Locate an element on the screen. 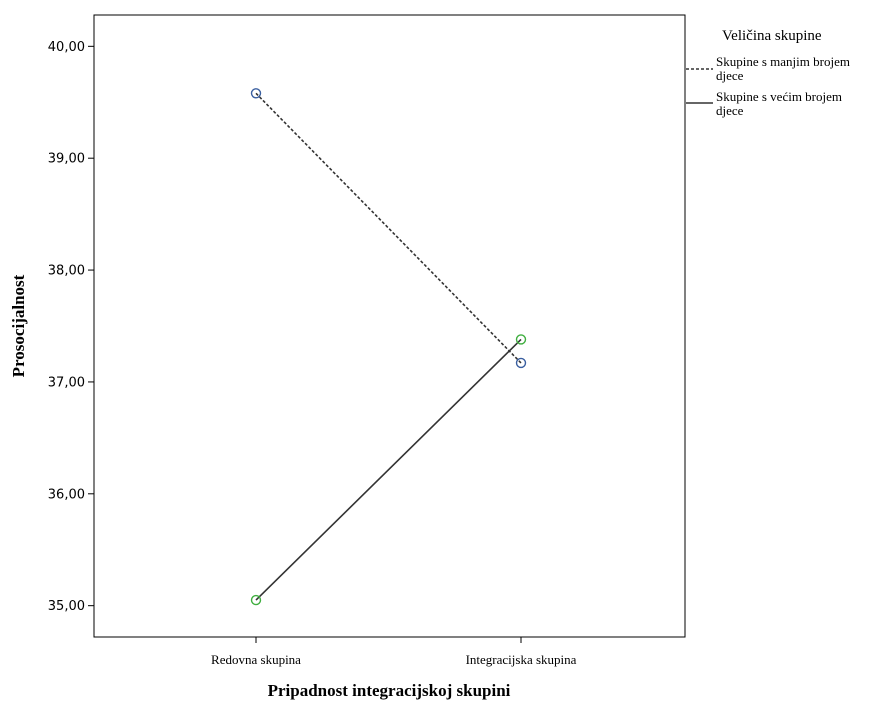 This screenshot has height=702, width=892. legend-entry-2-line2: djece is located at coordinates (730, 110).